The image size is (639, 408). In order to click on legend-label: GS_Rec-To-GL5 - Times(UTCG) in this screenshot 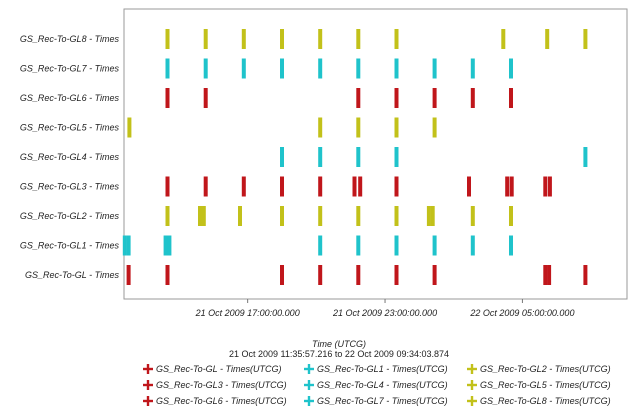, I will do `click(545, 385)`.